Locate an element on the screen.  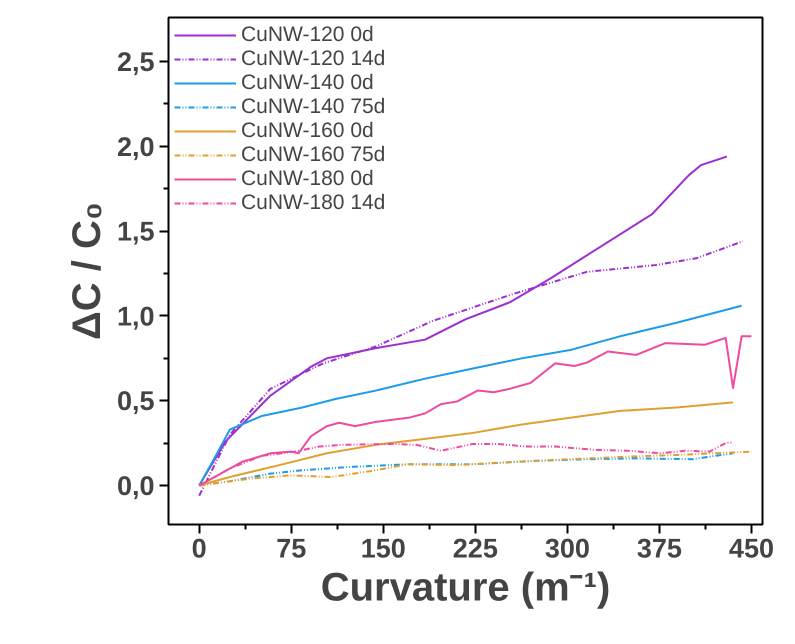
legend-label: CuNW-140 0d is located at coordinates (307, 83).